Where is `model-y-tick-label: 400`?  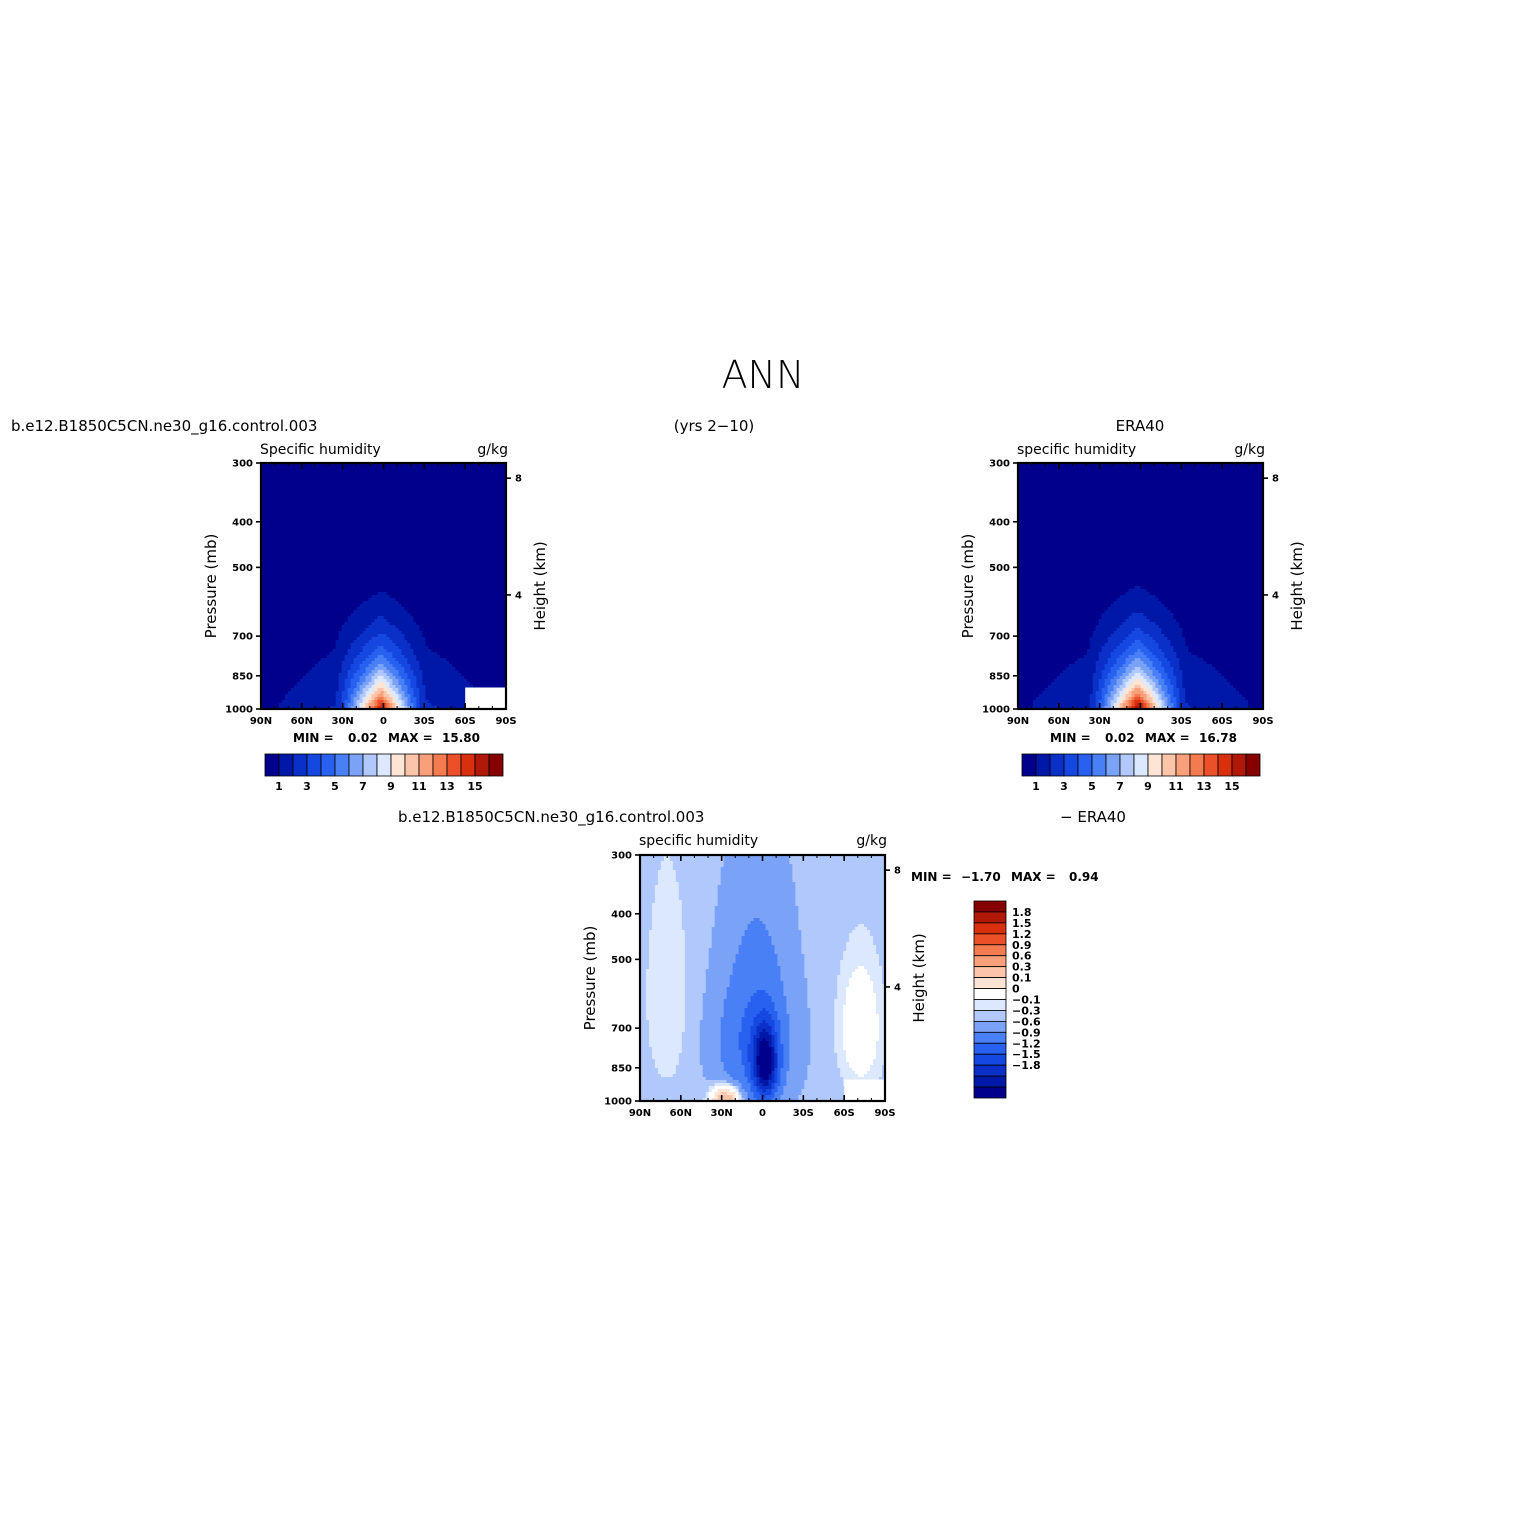
model-y-tick-label: 400 is located at coordinates (242, 522).